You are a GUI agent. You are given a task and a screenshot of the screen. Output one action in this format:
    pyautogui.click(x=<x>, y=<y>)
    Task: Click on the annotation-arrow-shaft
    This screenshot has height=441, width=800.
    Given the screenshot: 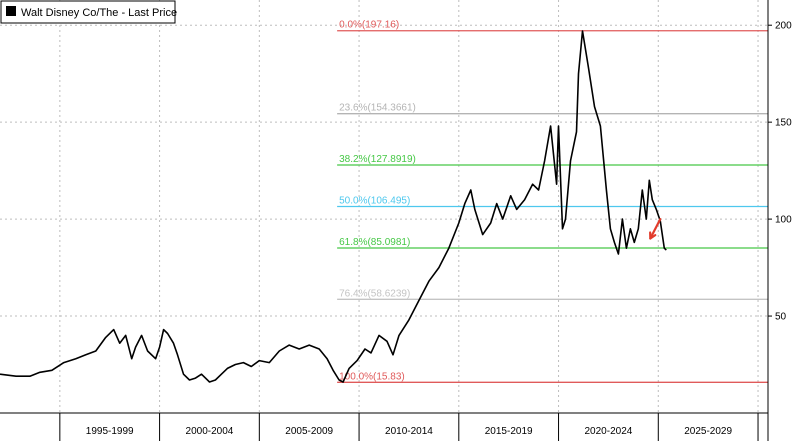 What is the action you would take?
    pyautogui.click(x=655, y=229)
    